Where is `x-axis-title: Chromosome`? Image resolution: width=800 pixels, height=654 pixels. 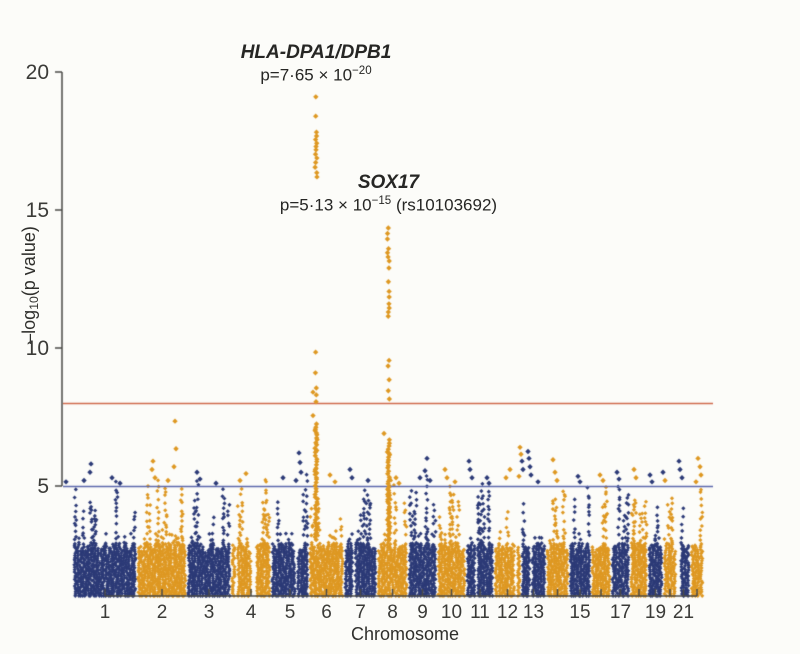
x-axis-title: Chromosome is located at coordinates (405, 634).